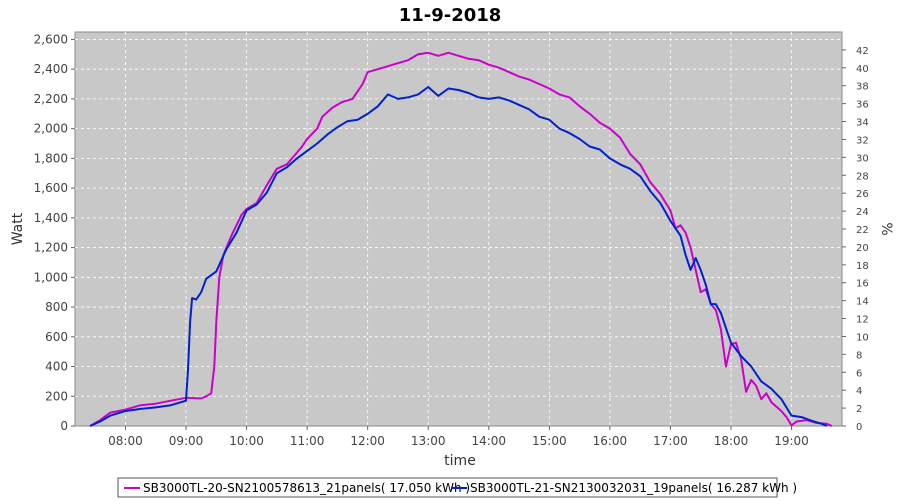  What do you see at coordinates (731, 441) in the screenshot?
I see `x-tick-label: 18:00` at bounding box center [731, 441].